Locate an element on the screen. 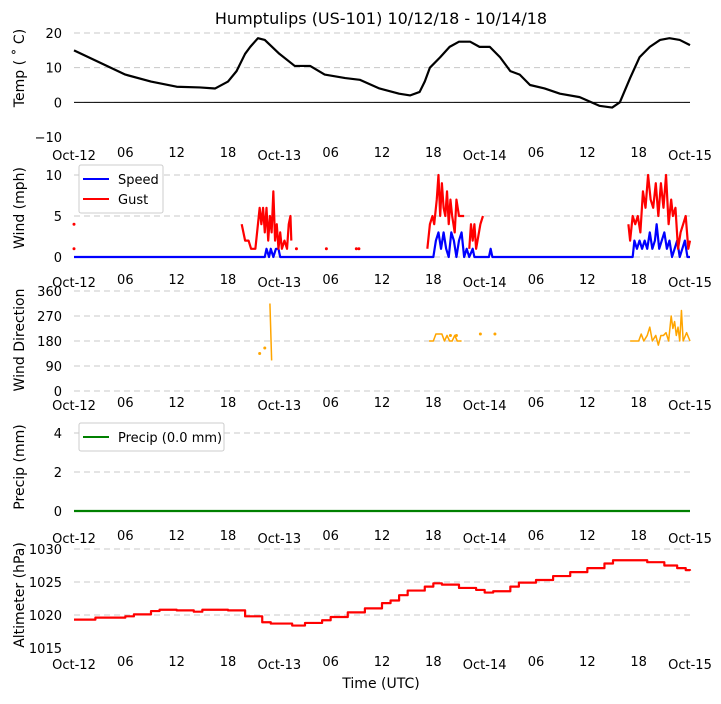  x-axis-label: Time (UTC) is located at coordinates (380, 684).